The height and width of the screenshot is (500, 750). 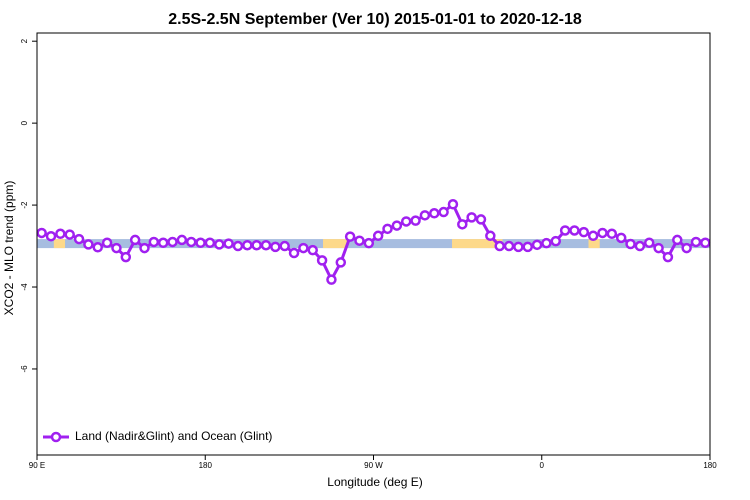 I want to click on y-axis-label: XCO2 - MLO trend (ppm), so click(x=9, y=248).